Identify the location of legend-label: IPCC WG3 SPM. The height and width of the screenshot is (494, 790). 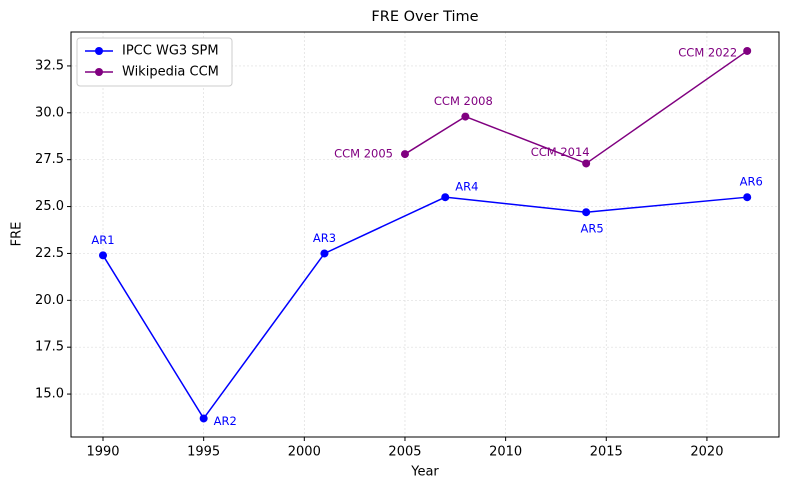
(170, 51).